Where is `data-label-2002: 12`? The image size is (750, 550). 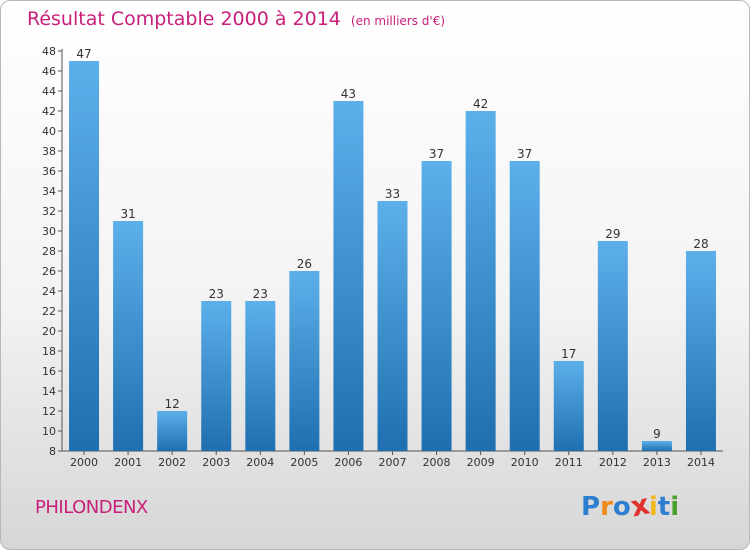 data-label-2002: 12 is located at coordinates (172, 404).